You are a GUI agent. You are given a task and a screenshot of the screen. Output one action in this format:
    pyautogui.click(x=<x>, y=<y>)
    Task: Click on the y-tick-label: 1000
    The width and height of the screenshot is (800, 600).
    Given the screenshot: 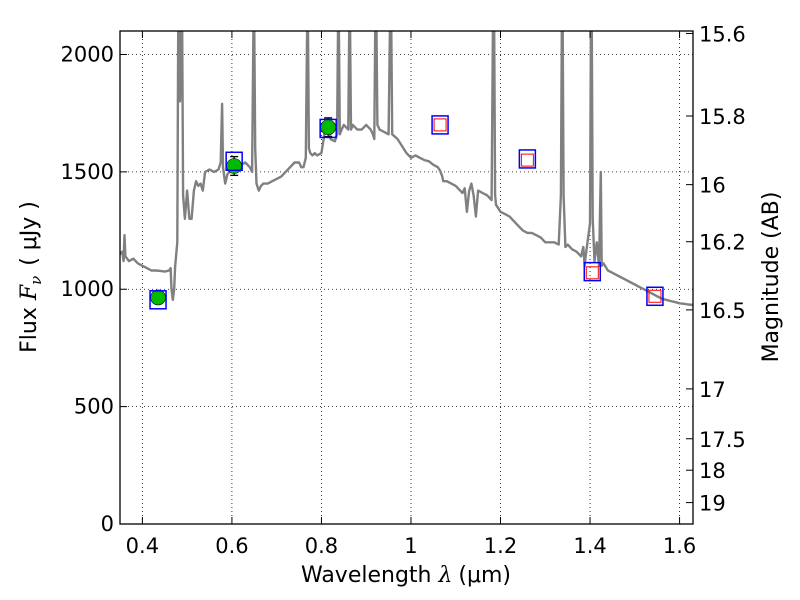 What is the action you would take?
    pyautogui.click(x=87, y=289)
    